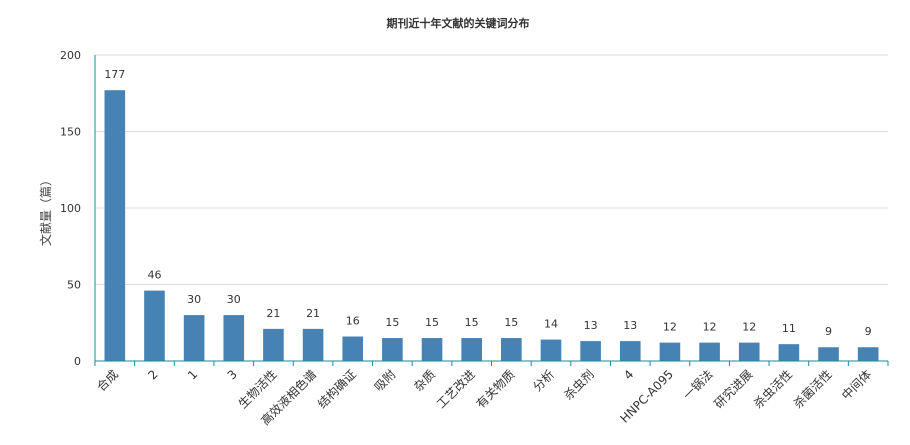  What do you see at coordinates (496, 389) in the screenshot?
I see `x-category-label: 有关物质` at bounding box center [496, 389].